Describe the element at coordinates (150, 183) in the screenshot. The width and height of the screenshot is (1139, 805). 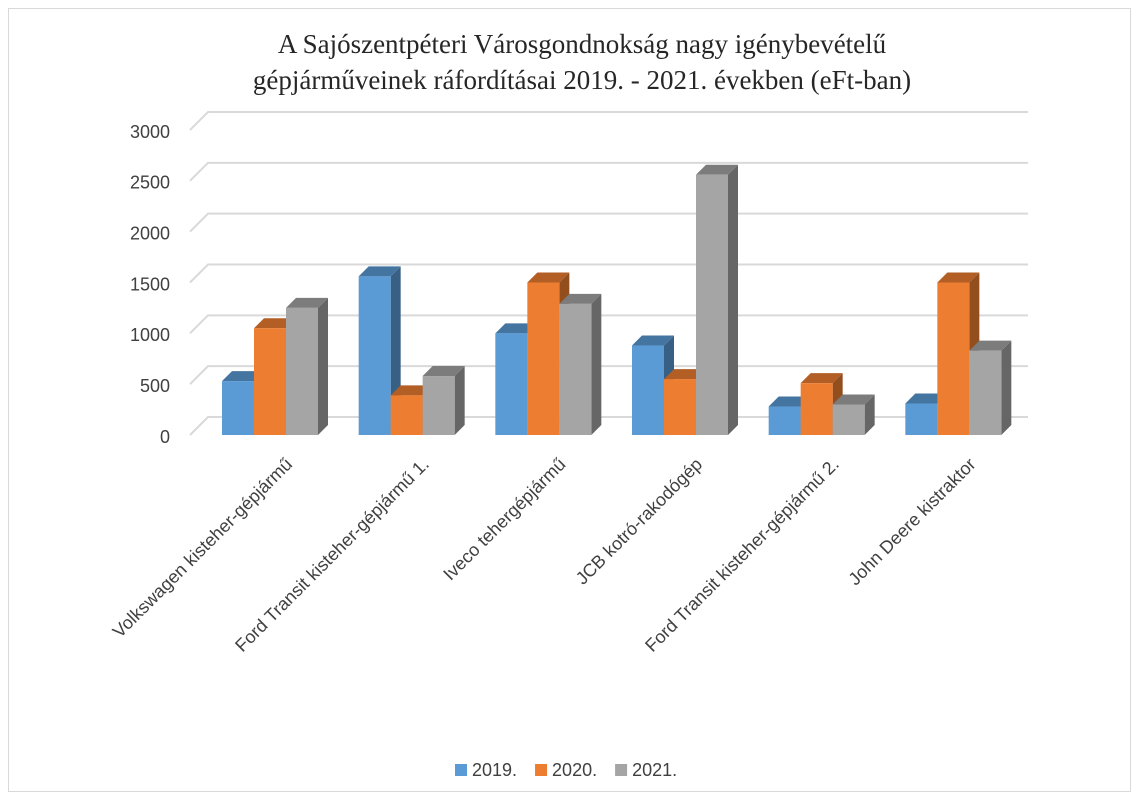
I see `y-tick-label: 2500` at that location.